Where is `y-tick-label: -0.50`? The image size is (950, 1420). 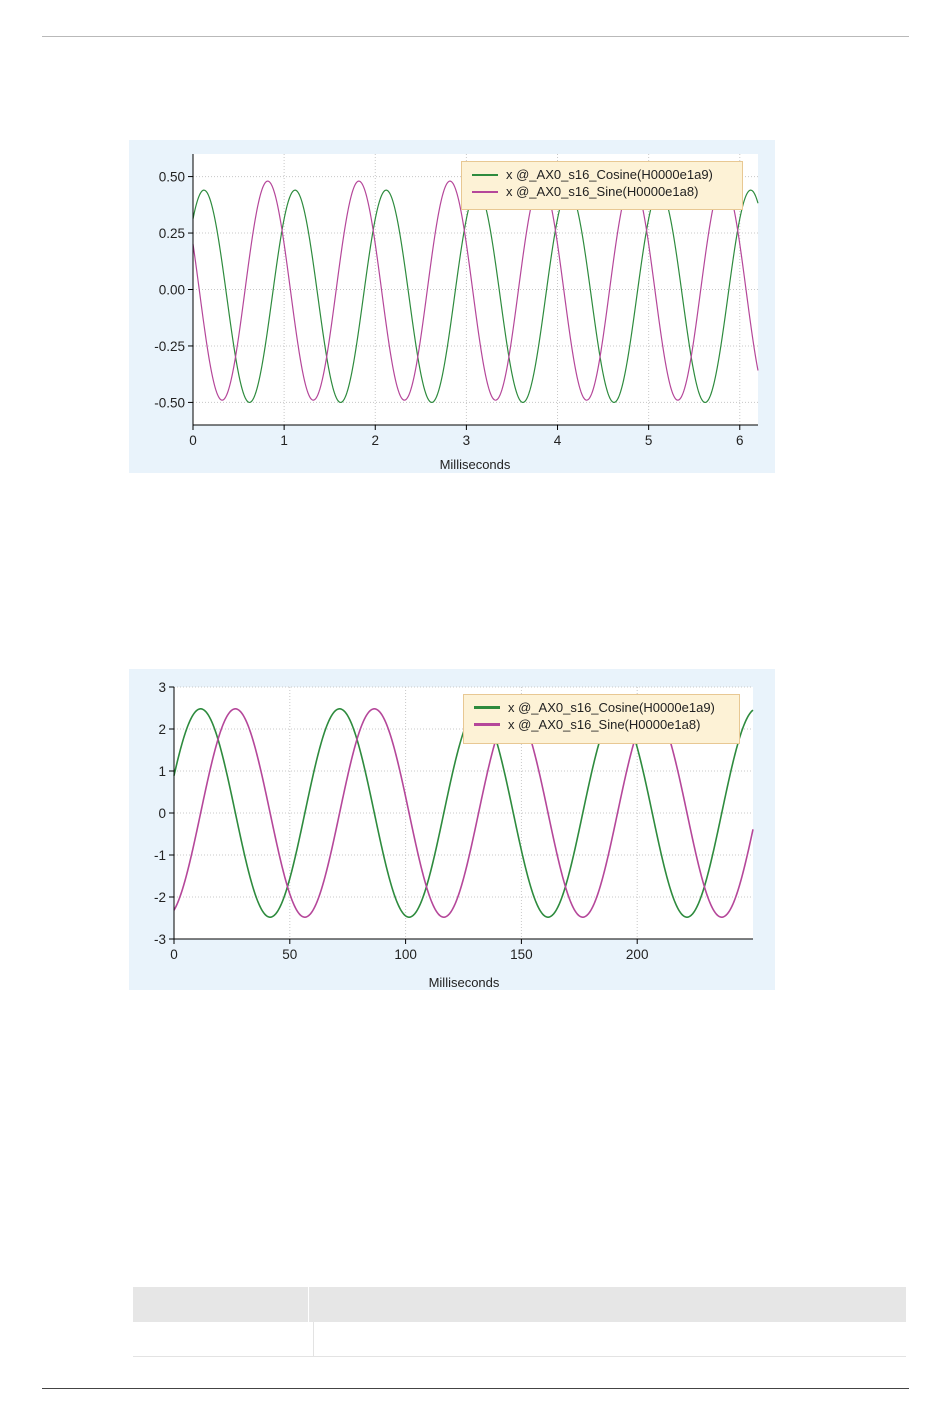
y-tick-label: -0.50 is located at coordinates (169, 402).